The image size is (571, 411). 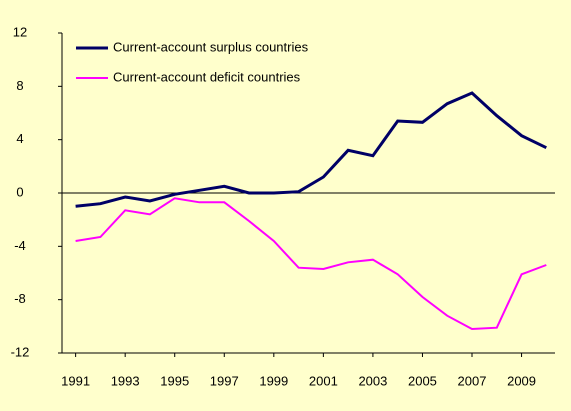 I want to click on x-tick-label: 2005, so click(x=422, y=380).